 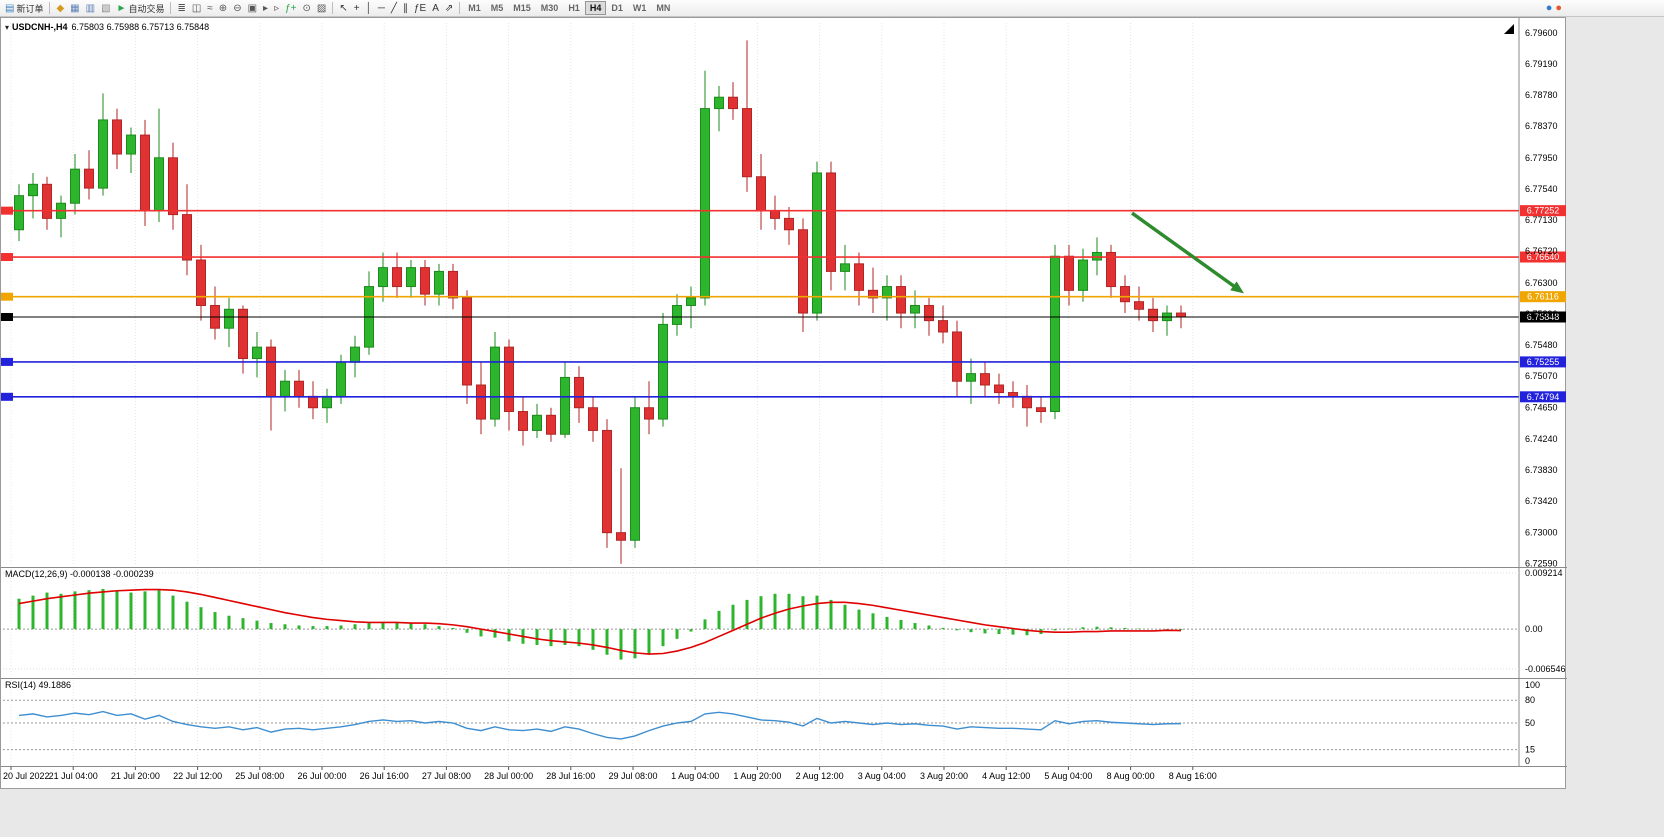 I want to click on timeframe-w1: W1, so click(x=639, y=8).